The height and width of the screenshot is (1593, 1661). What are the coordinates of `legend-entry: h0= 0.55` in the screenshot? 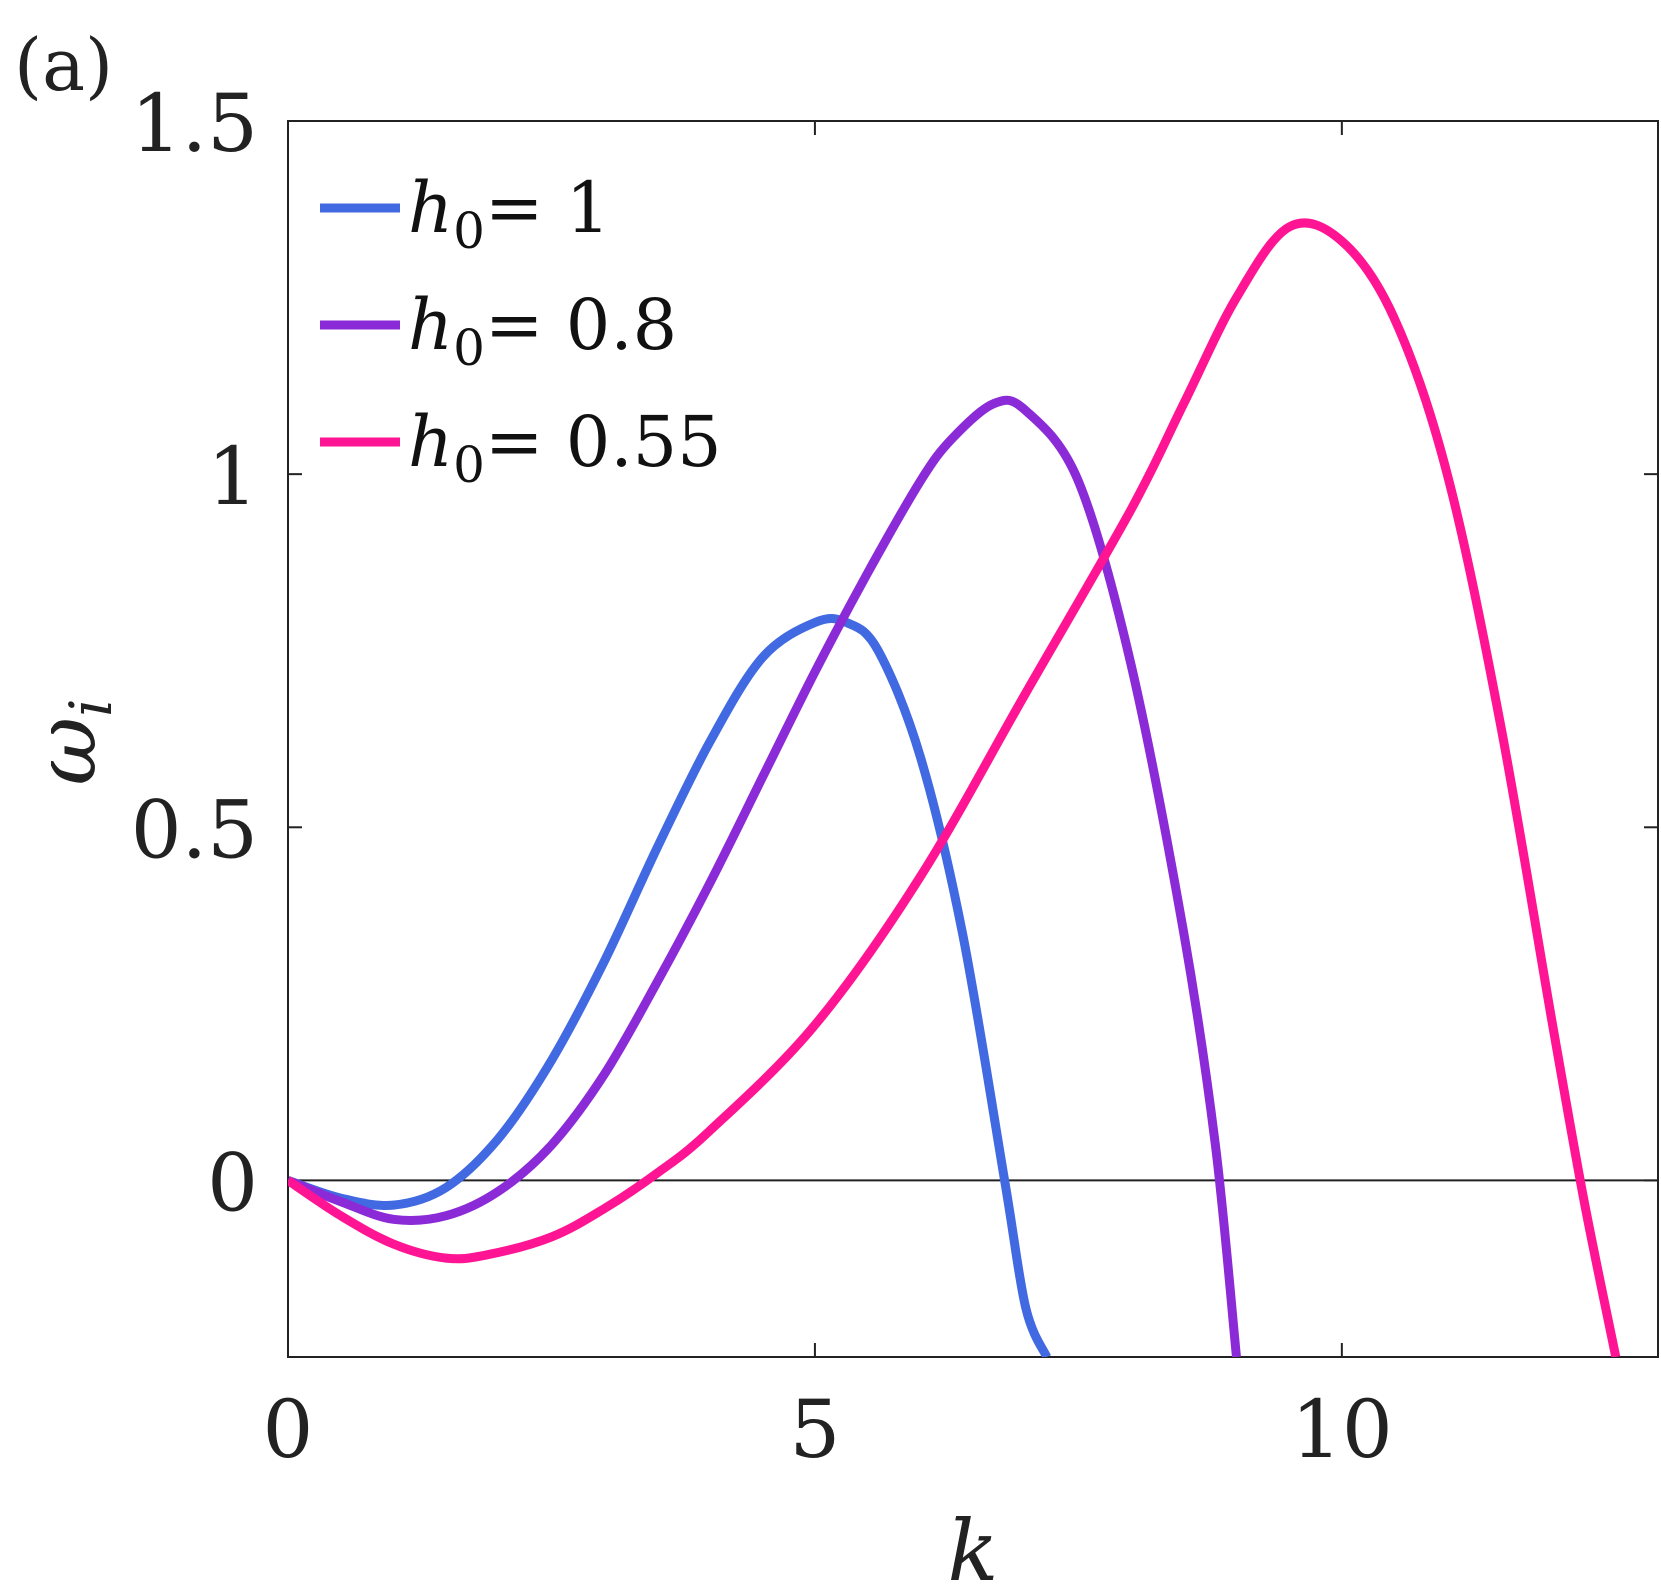 It's located at (565, 447).